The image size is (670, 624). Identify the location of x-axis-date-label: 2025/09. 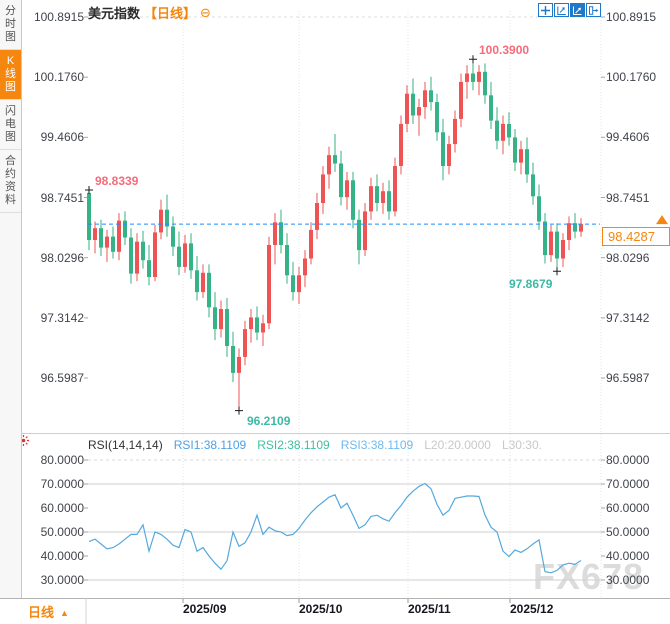
(205, 609).